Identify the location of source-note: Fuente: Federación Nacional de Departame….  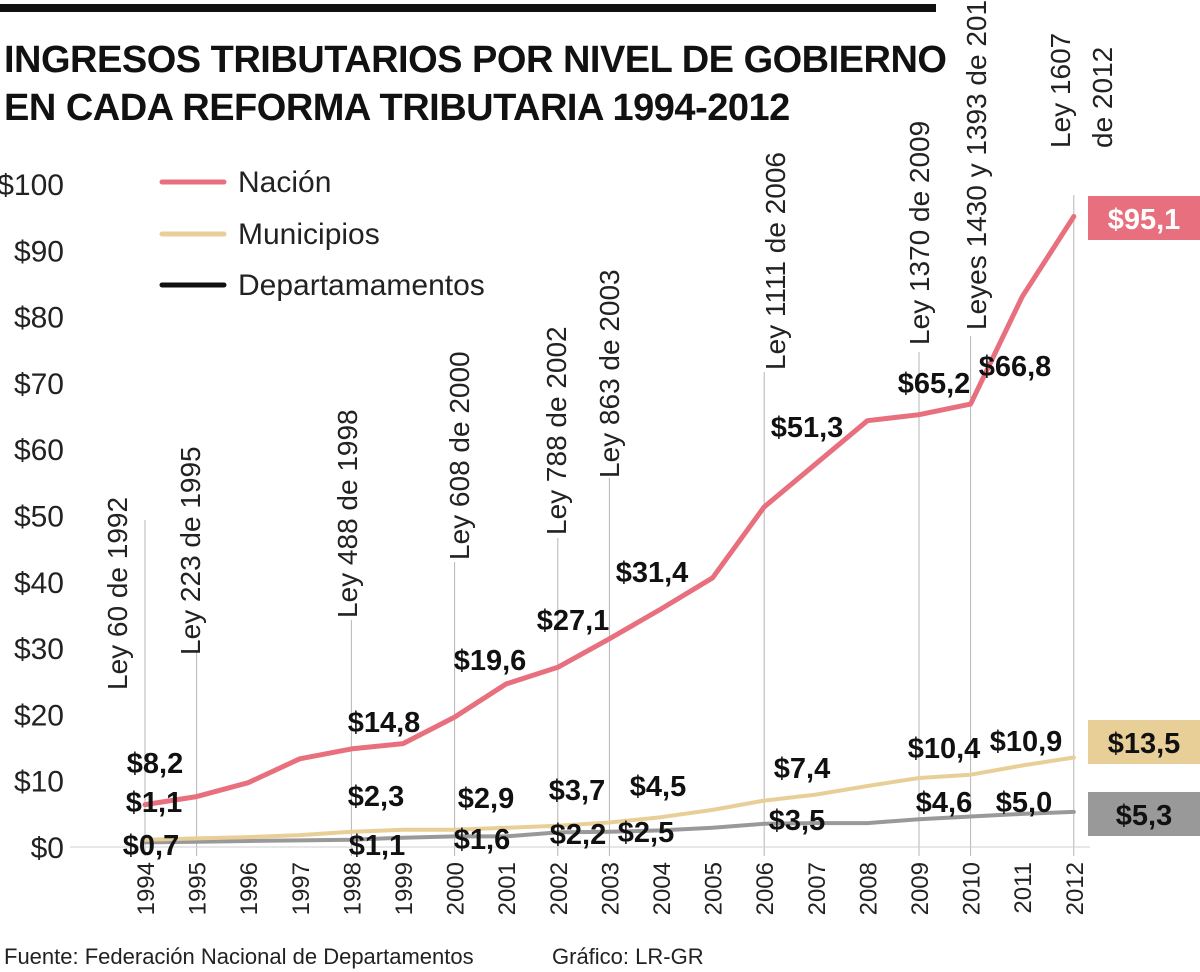
(239, 956).